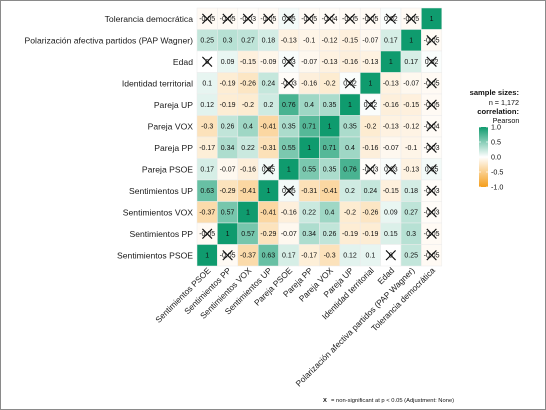 This screenshot has width=546, height=410. Describe the element at coordinates (157, 83) in the screenshot. I see `row-label: Identidad territorial` at that location.